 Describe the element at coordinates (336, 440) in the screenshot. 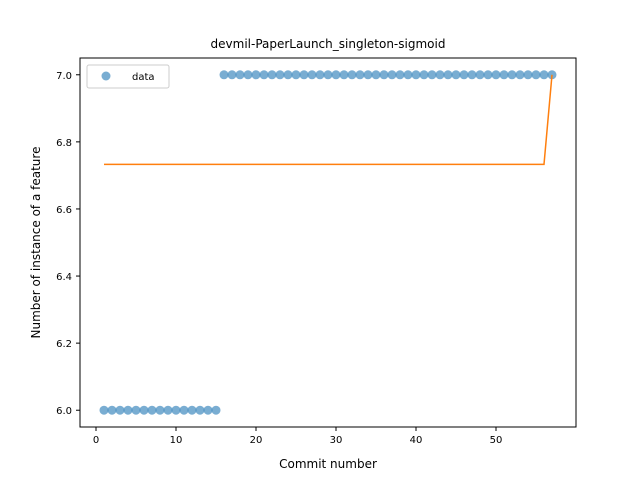

I see `x-tick-label: 30` at that location.